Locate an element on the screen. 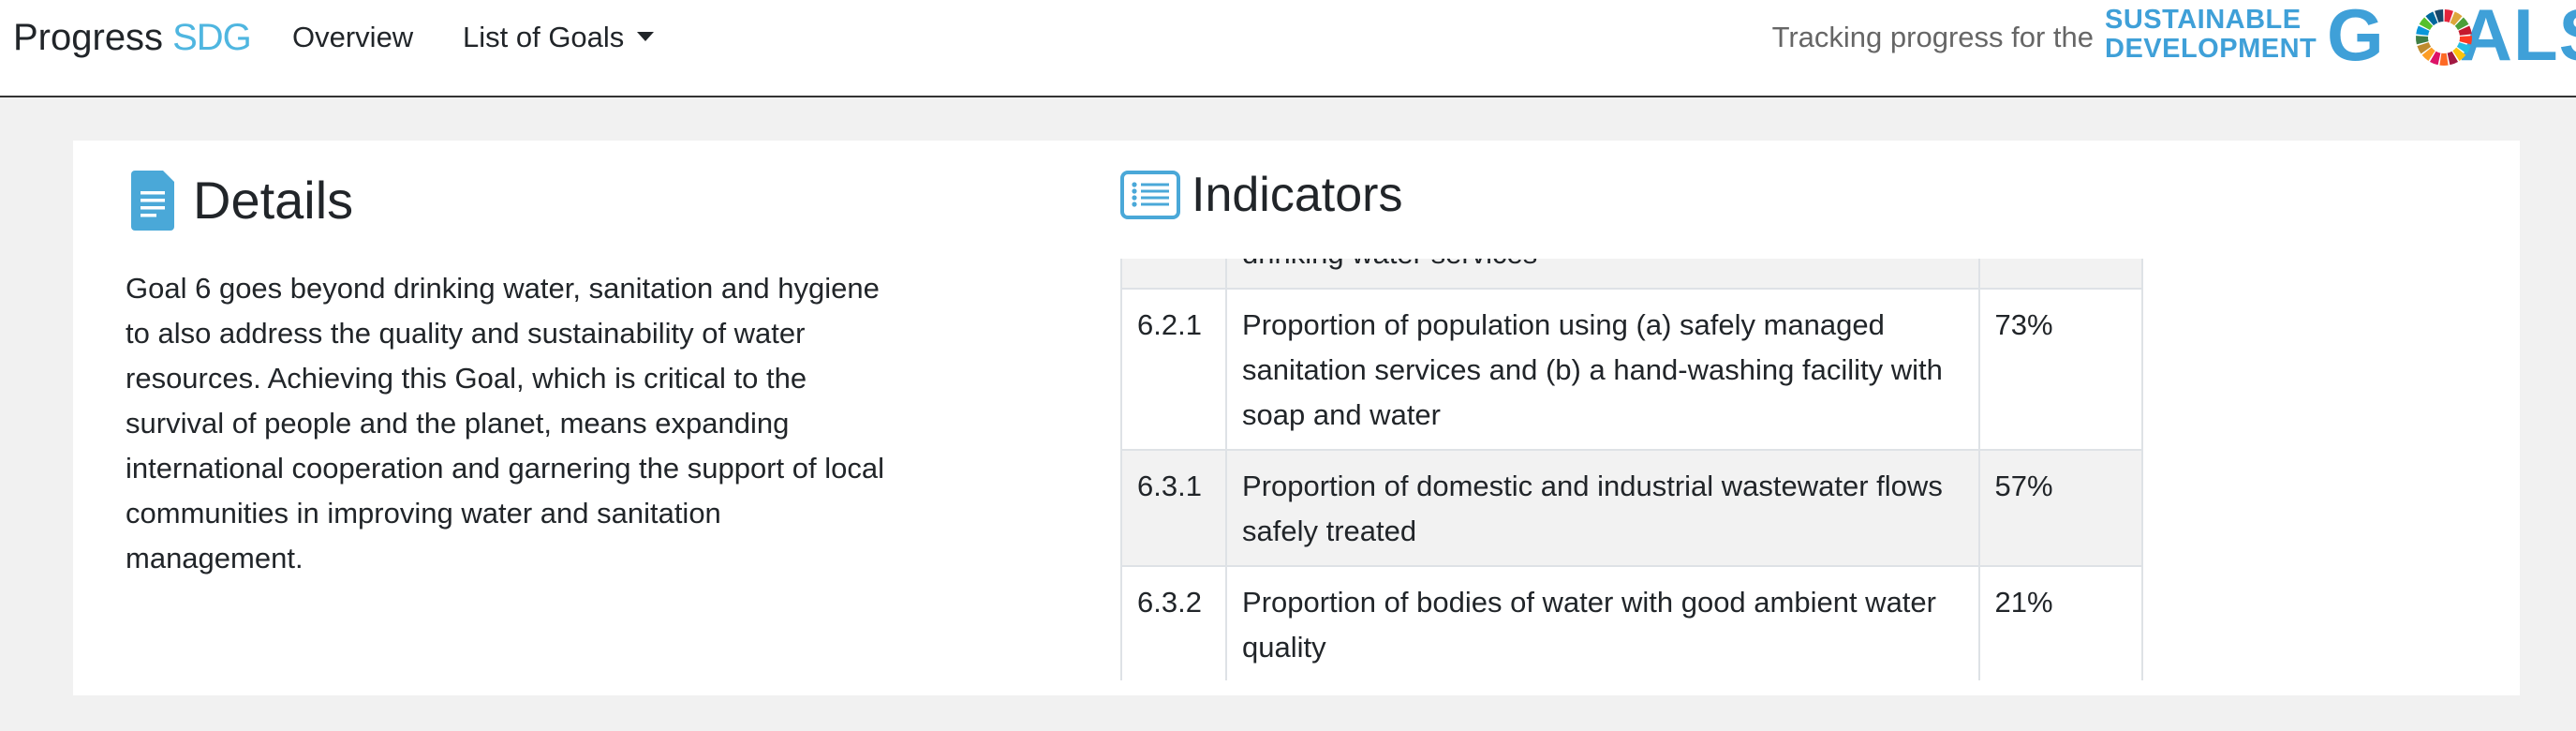 This screenshot has height=731, width=2576. indicator-code: 6.3.1 is located at coordinates (1174, 508).